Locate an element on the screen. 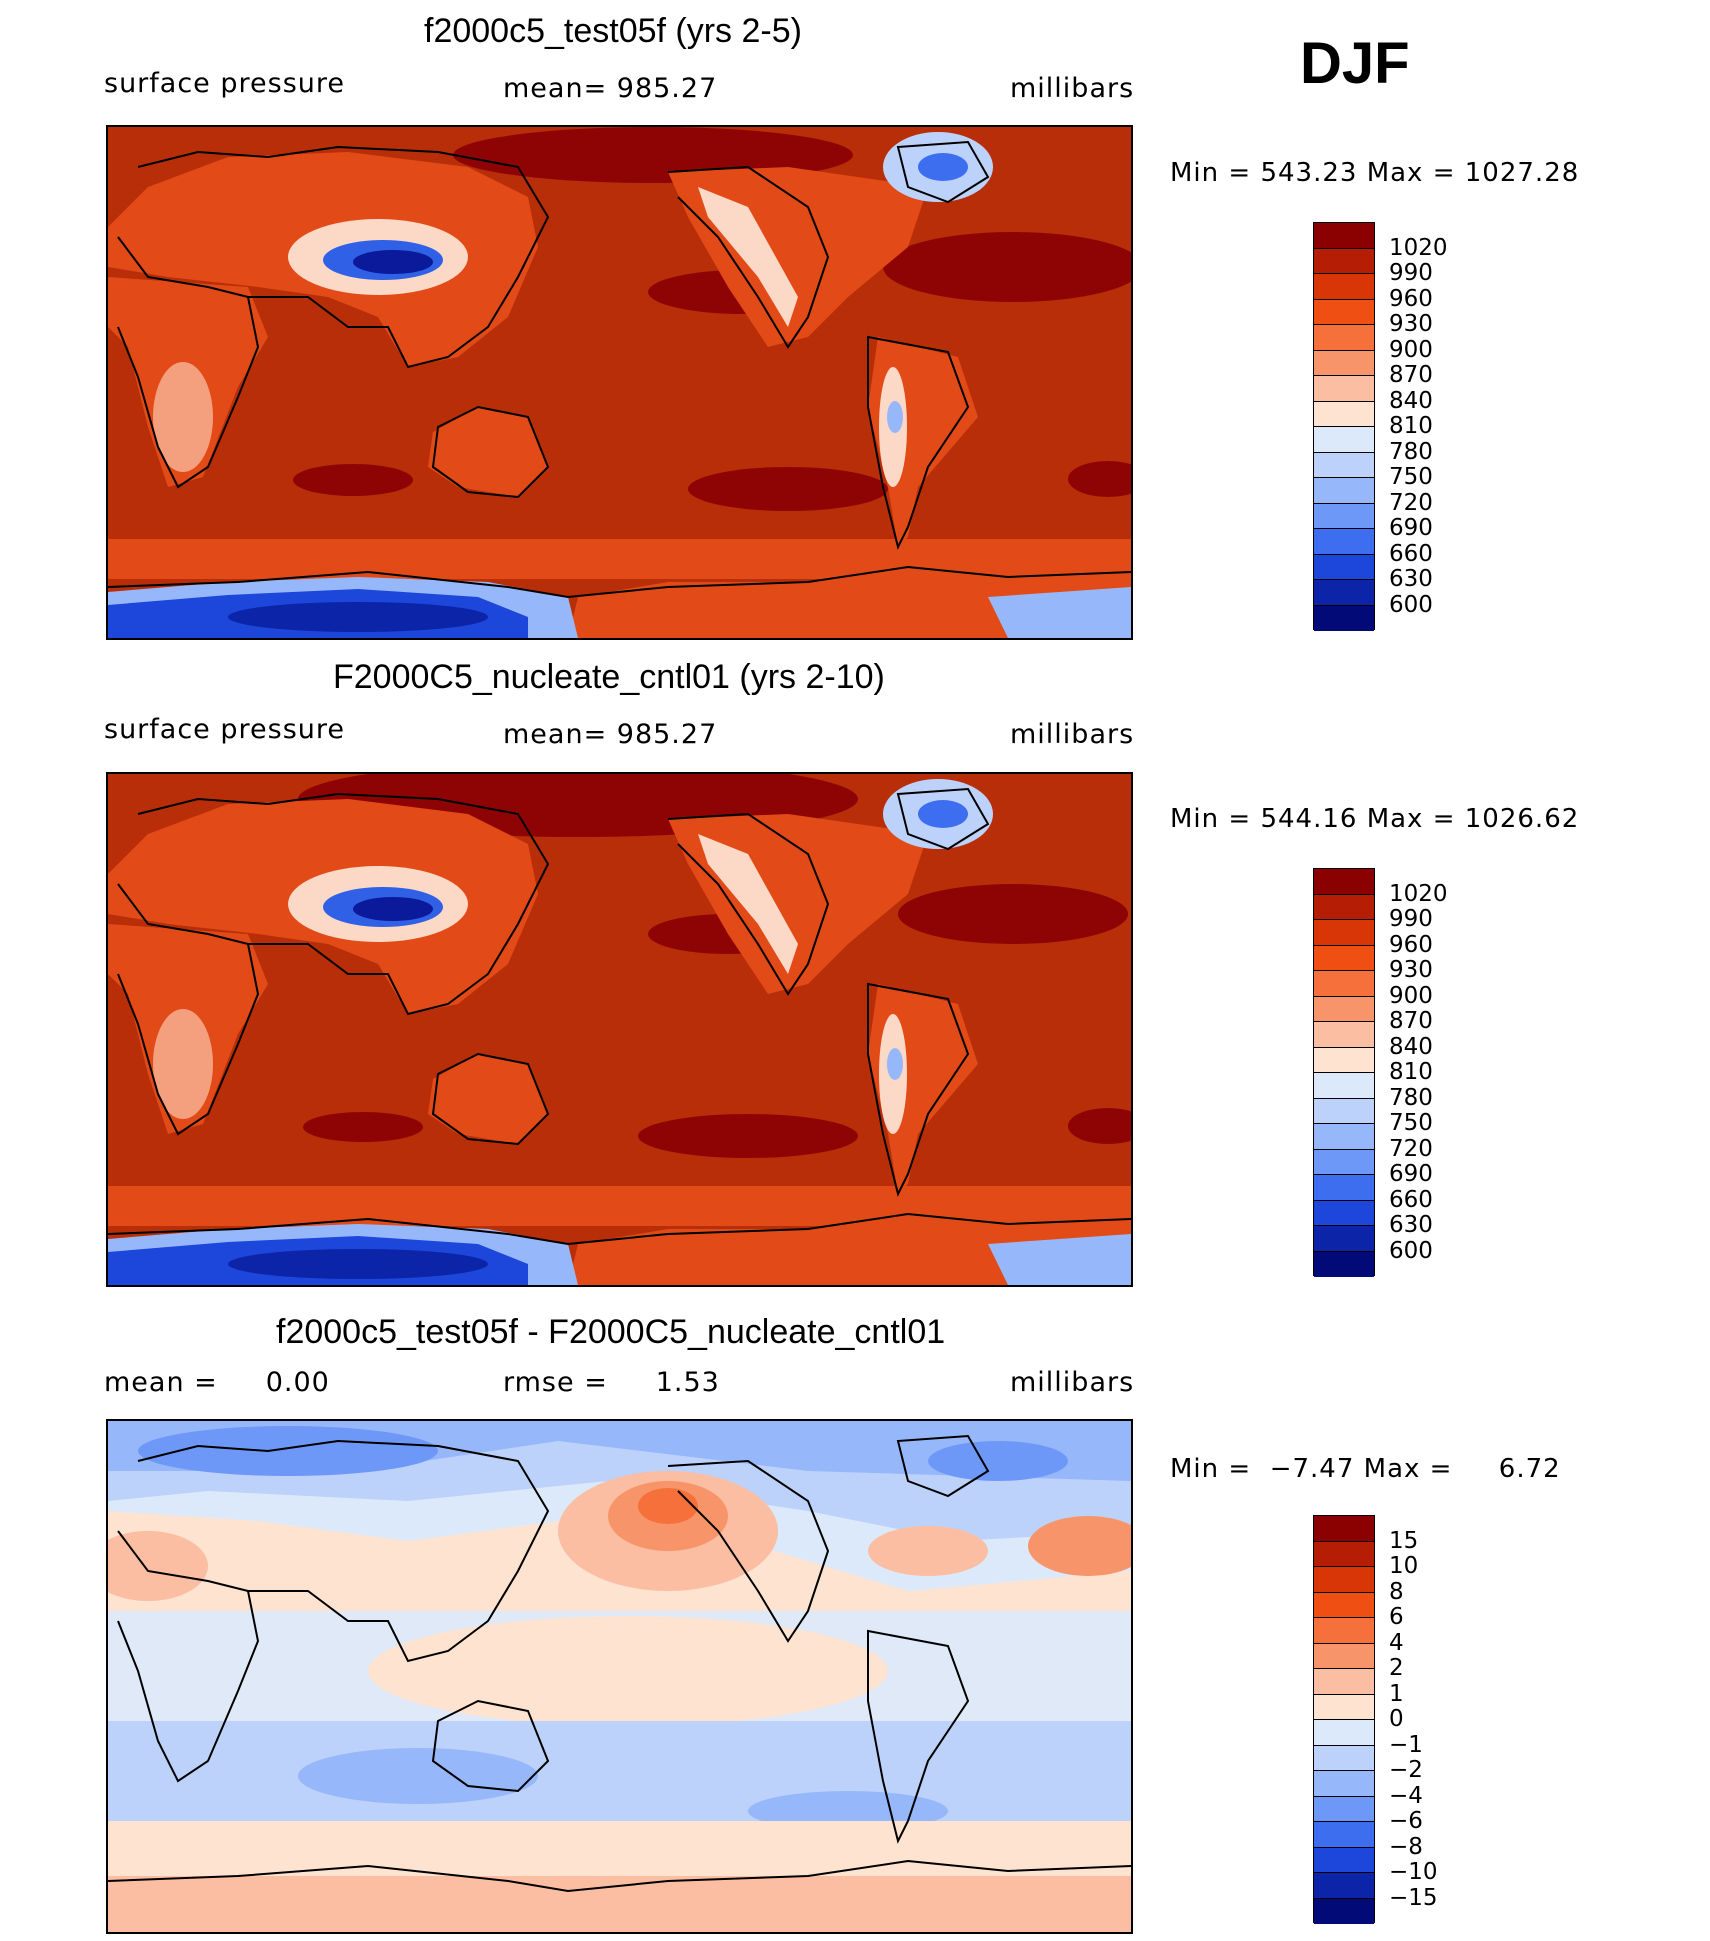  panel-3-na-positive is located at coordinates (928, 1551).